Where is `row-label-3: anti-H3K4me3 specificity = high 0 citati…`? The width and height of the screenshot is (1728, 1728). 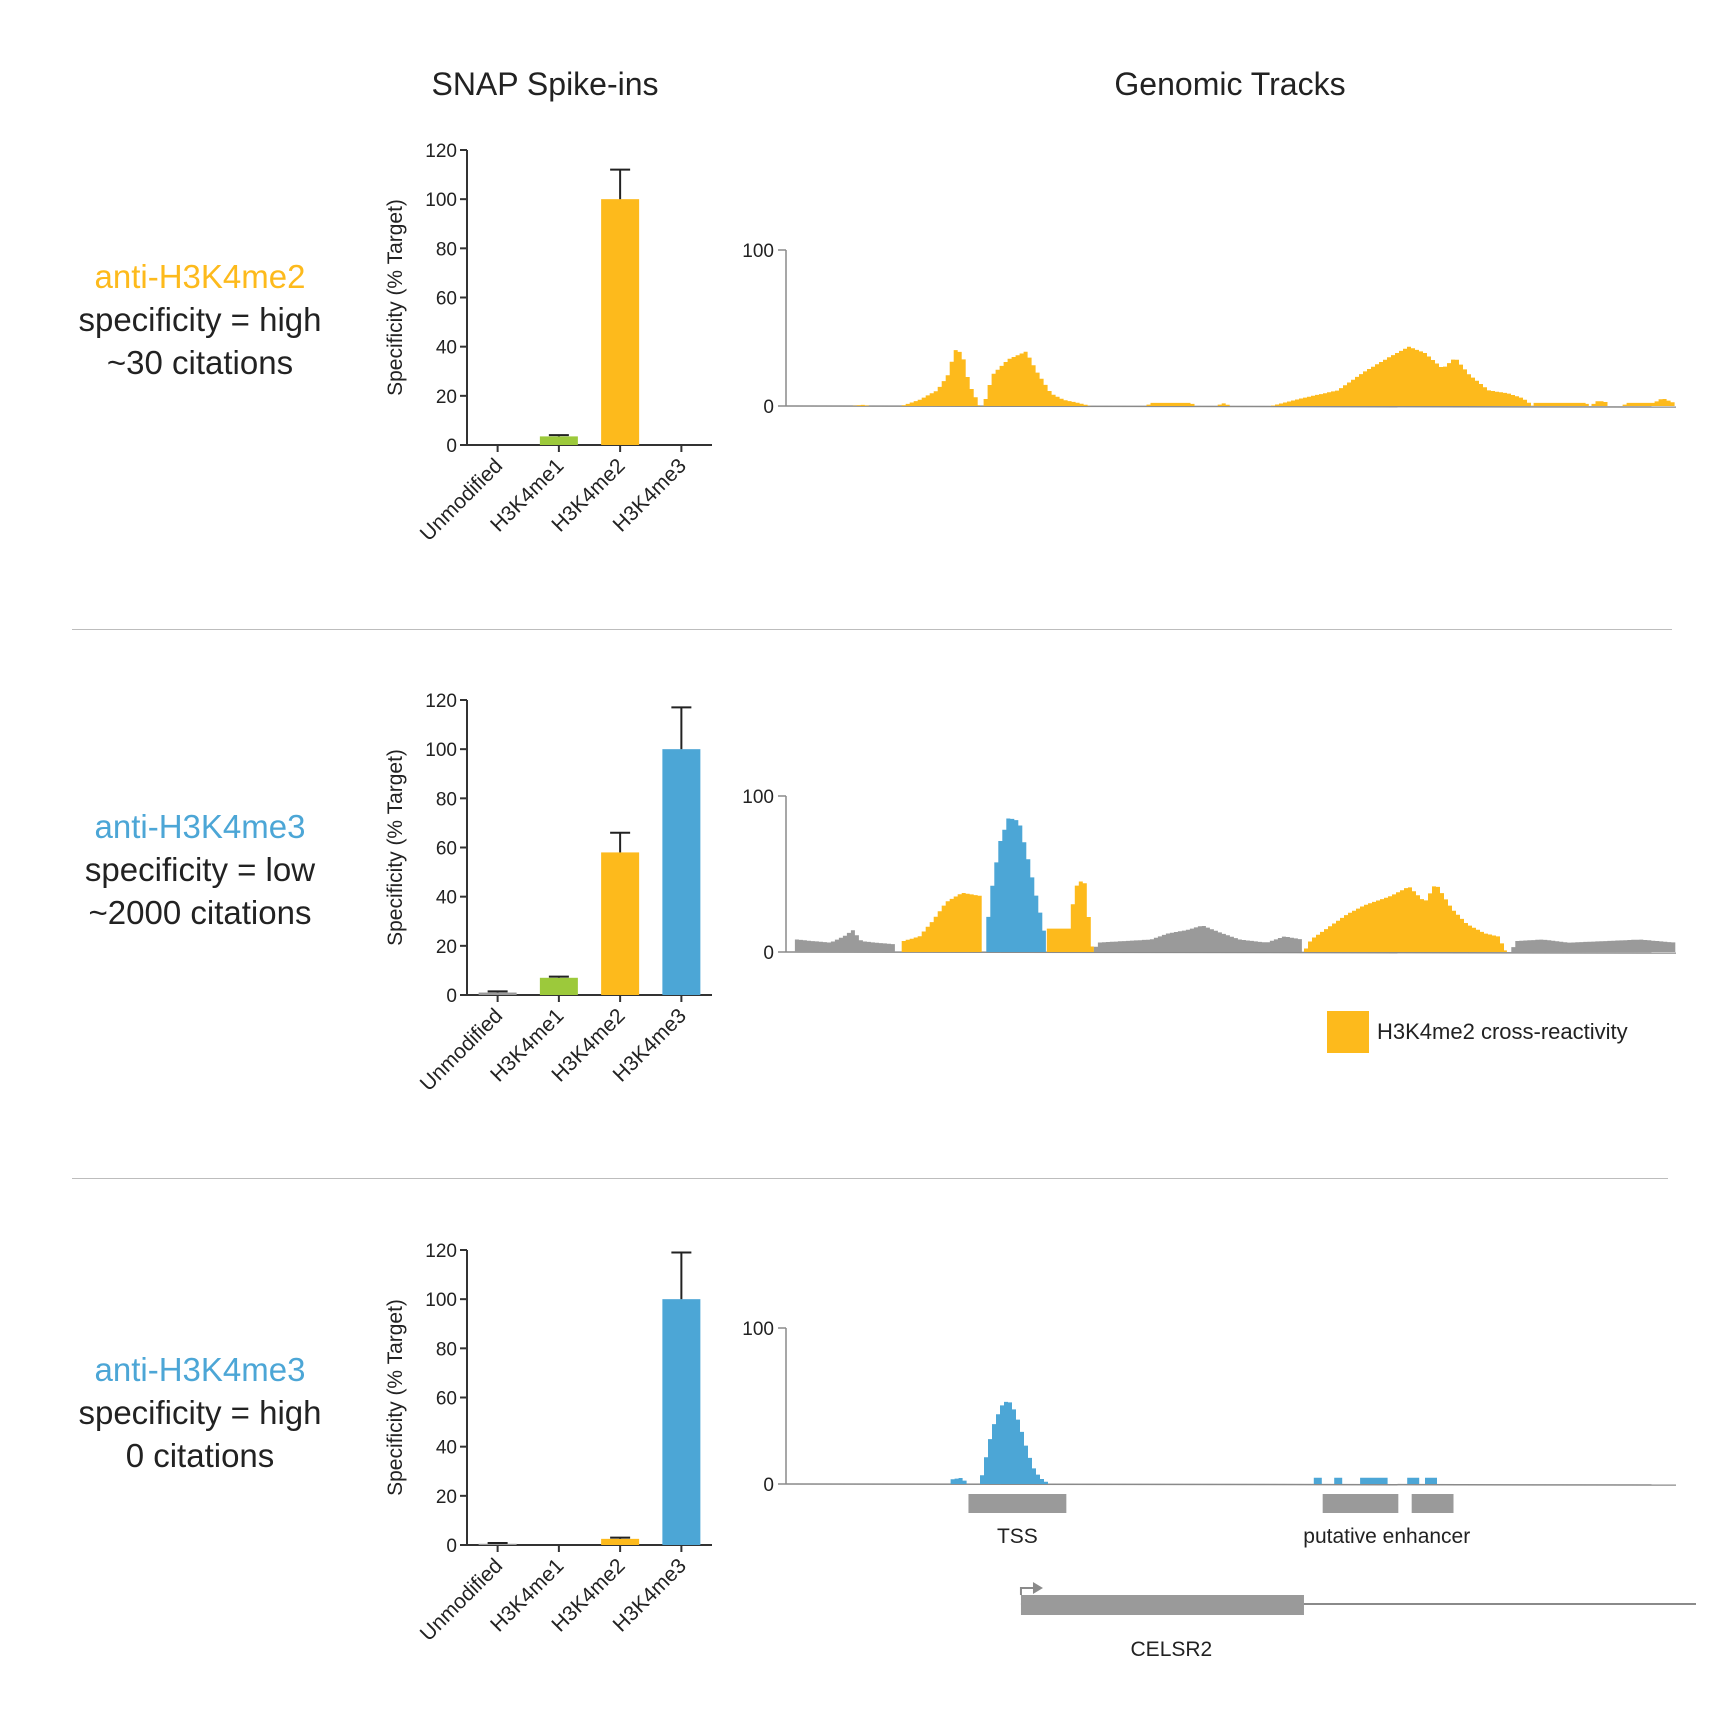 row-label-3: anti-H3K4me3 specificity = high 0 citati… is located at coordinates (200, 1412).